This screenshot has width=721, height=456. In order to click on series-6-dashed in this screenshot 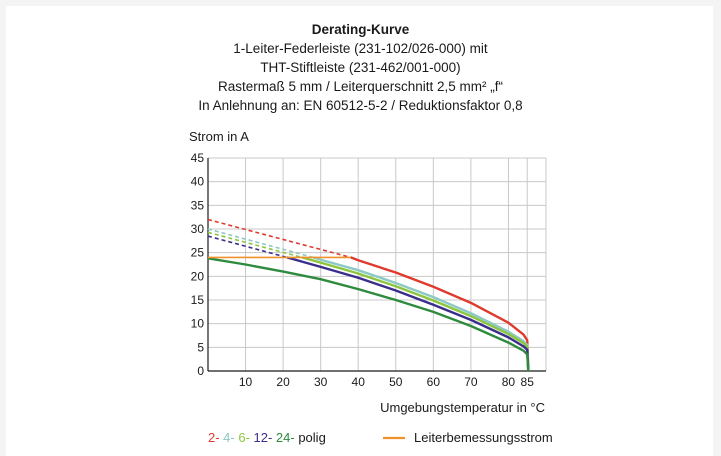, I will do `click(255, 245)`.